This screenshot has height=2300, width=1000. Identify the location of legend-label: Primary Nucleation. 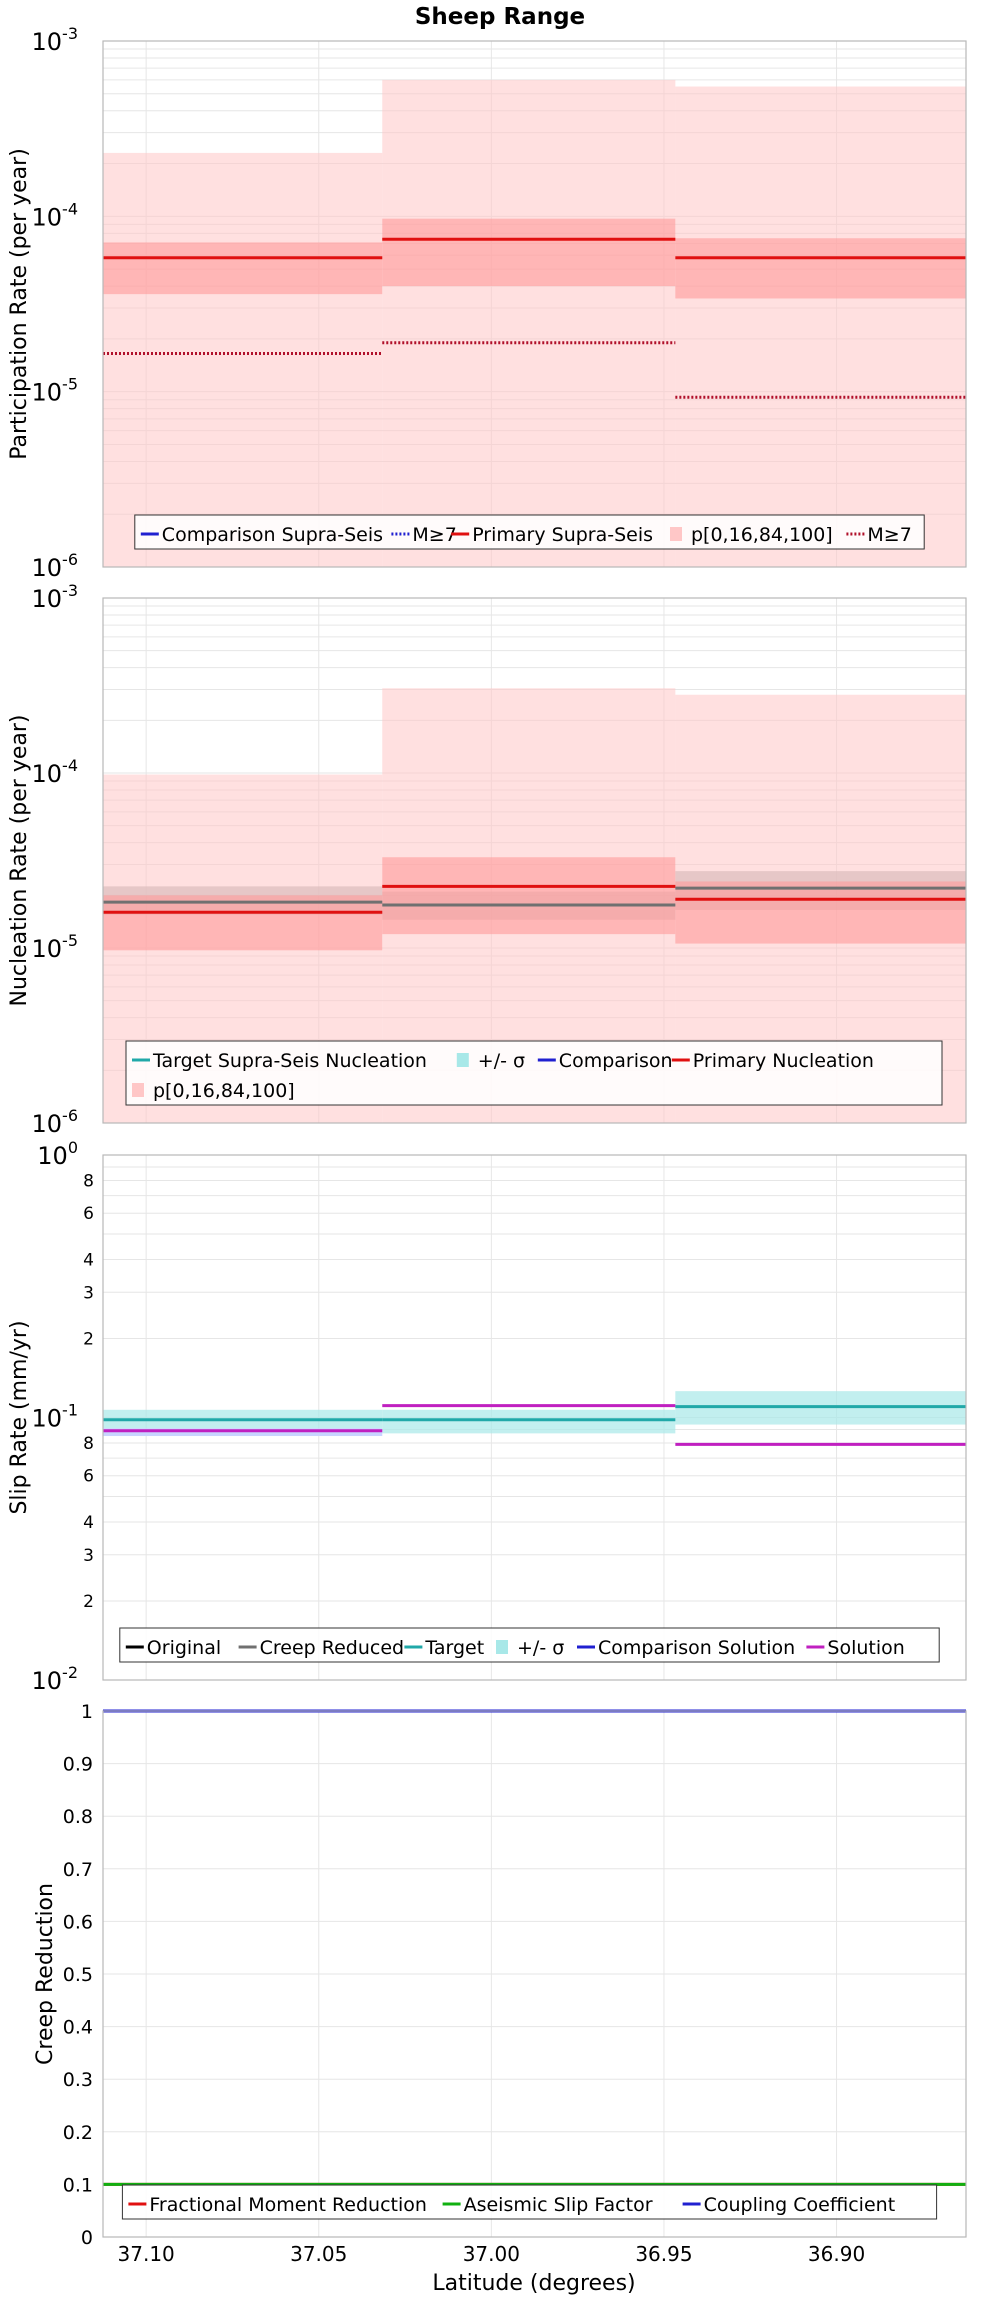
(783, 1061).